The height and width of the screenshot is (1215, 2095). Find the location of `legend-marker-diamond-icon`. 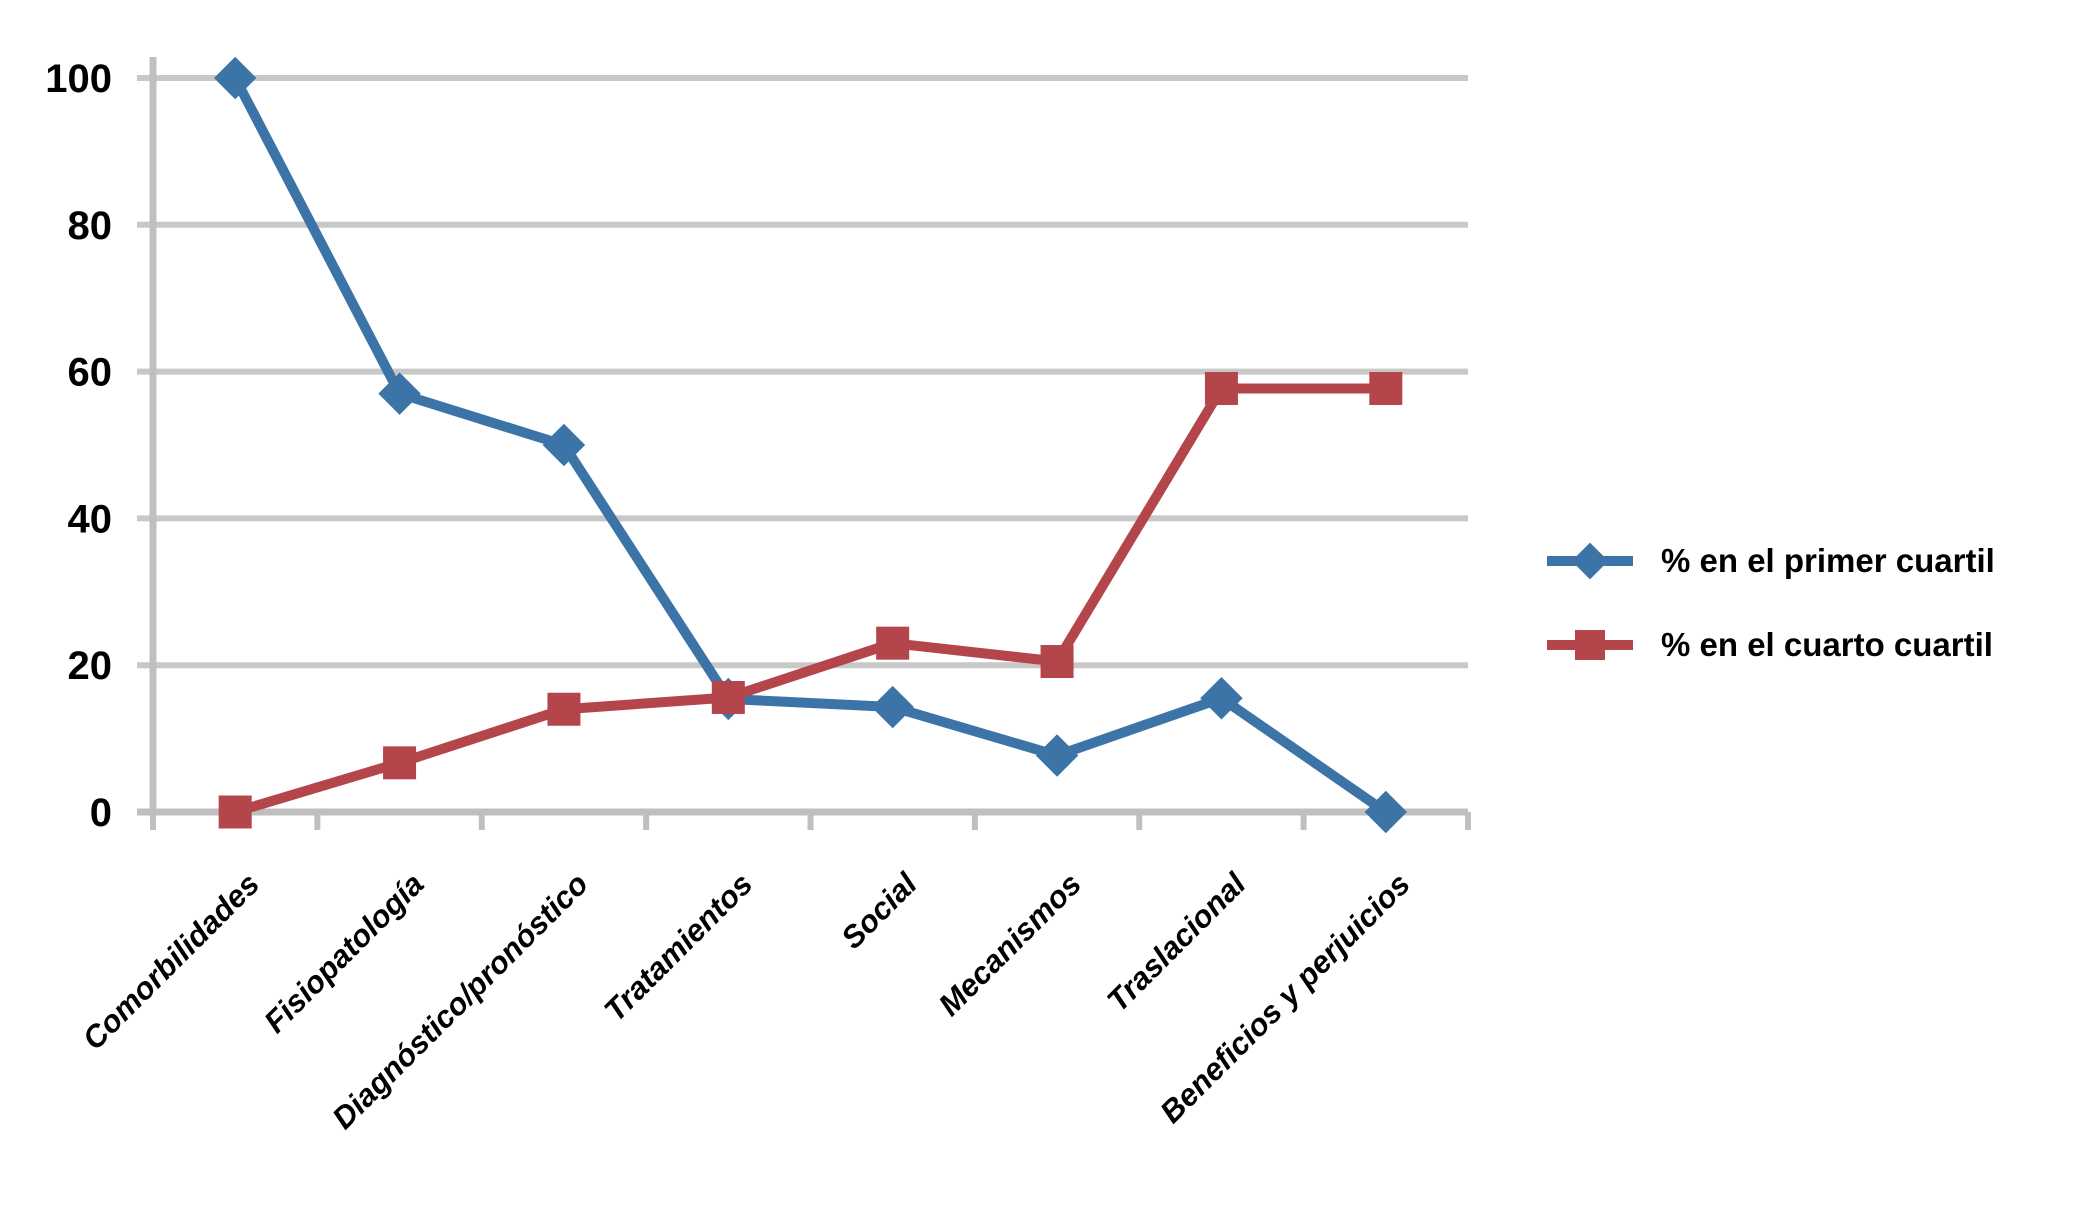

legend-marker-diamond-icon is located at coordinates (1590, 561).